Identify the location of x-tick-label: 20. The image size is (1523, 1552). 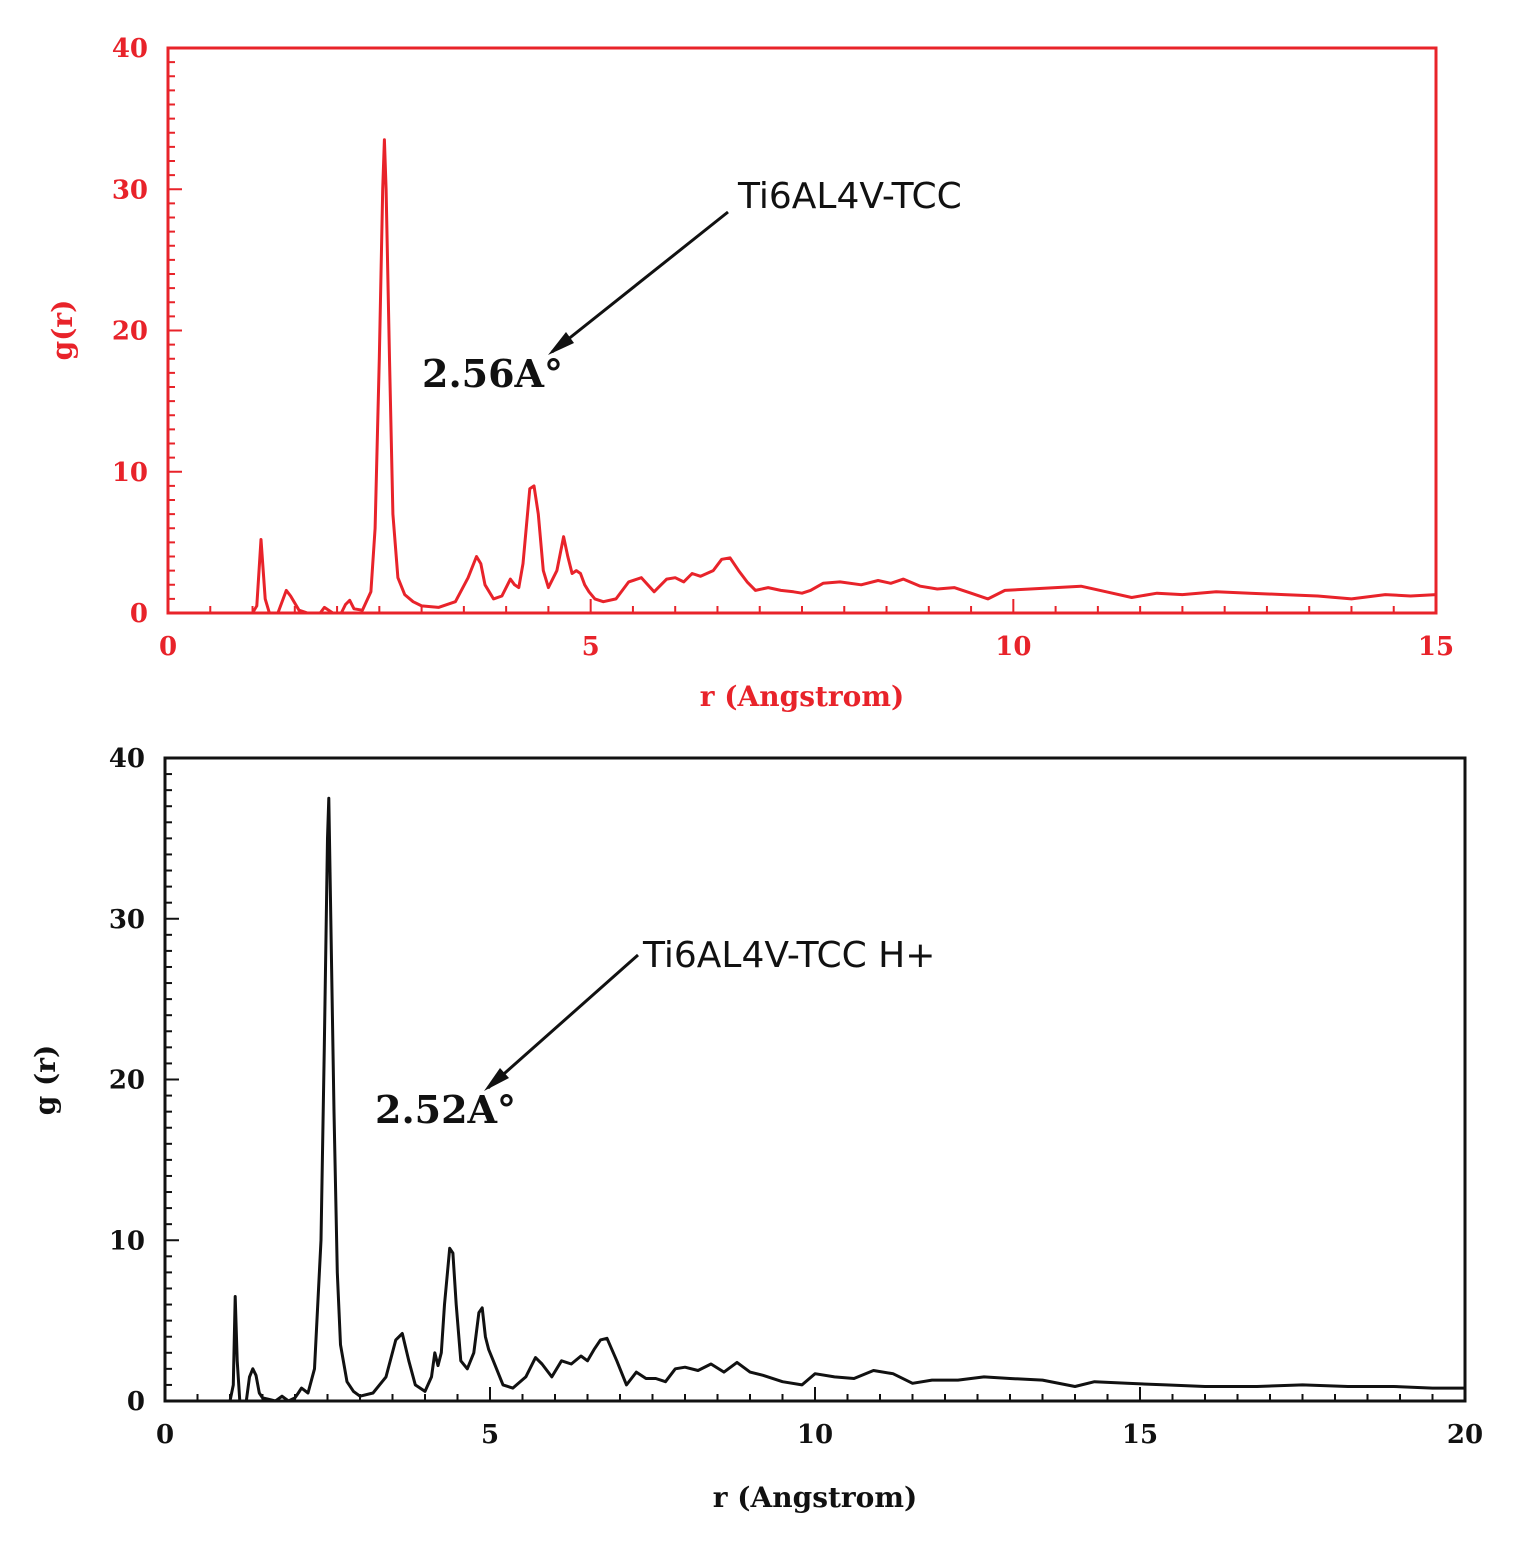
(1465, 1435).